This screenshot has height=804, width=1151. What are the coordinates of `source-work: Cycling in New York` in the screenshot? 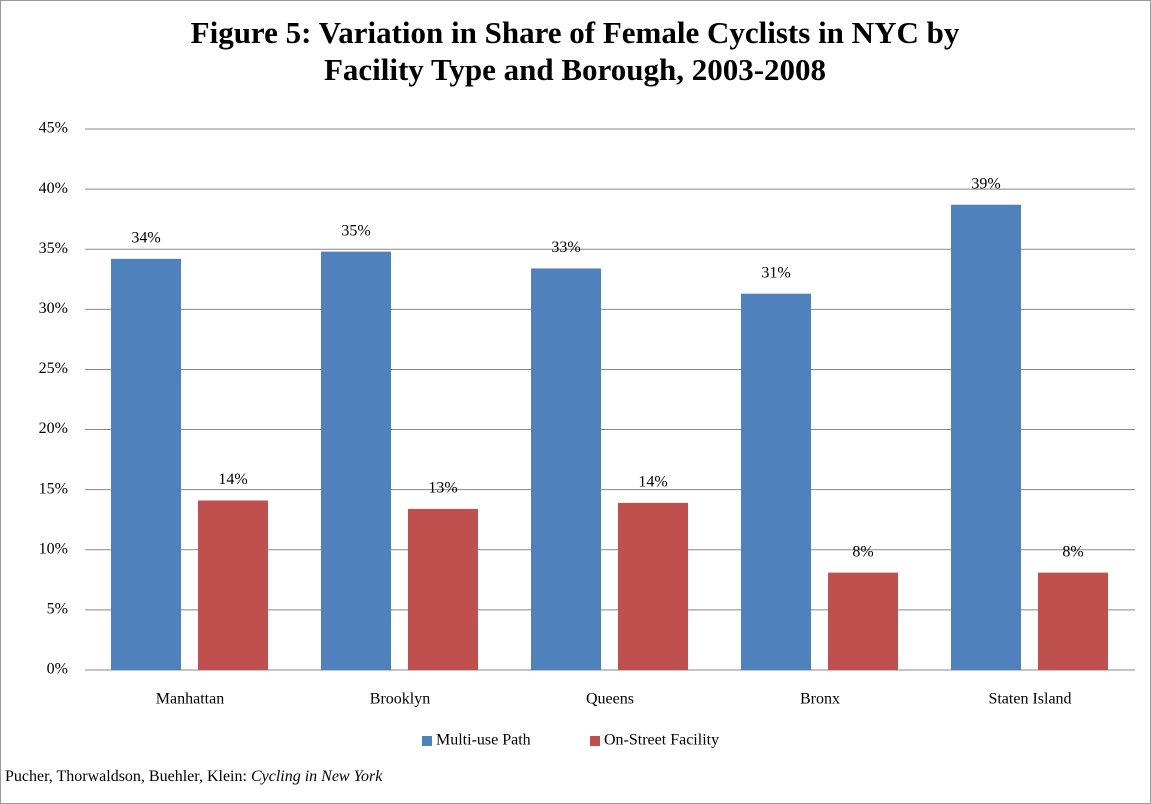 It's located at (317, 776).